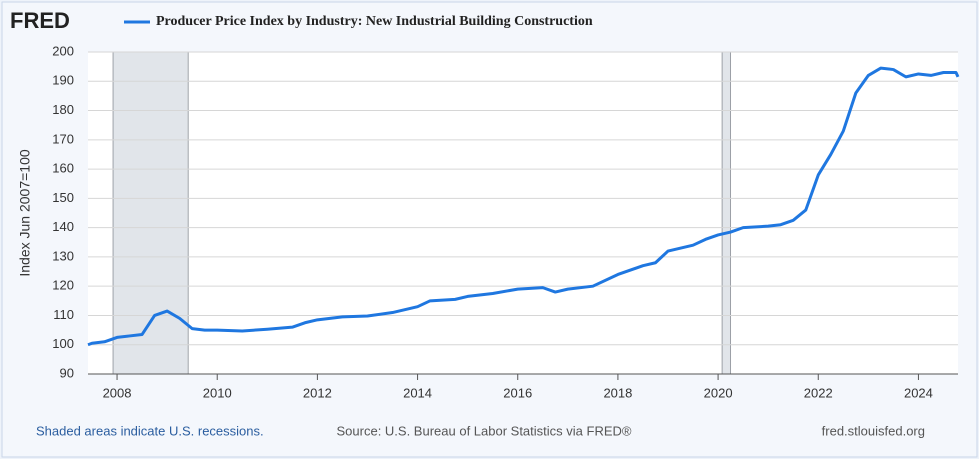  Describe the element at coordinates (63, 314) in the screenshot. I see `y-tick-label: 110` at that location.